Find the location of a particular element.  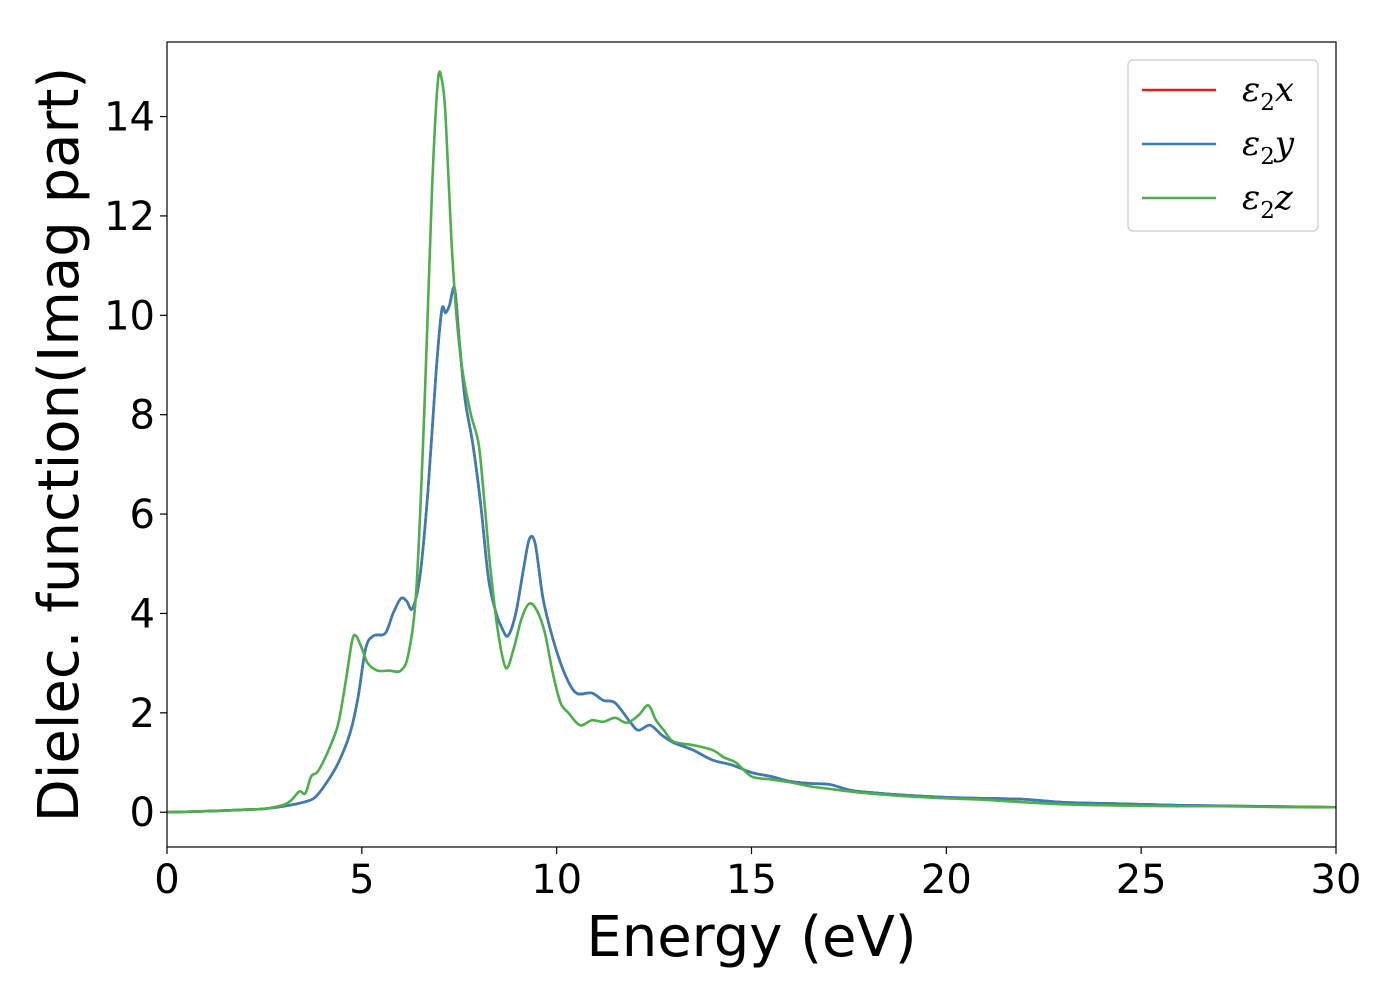

x-axis-title: Energy (eV) is located at coordinates (751, 937).